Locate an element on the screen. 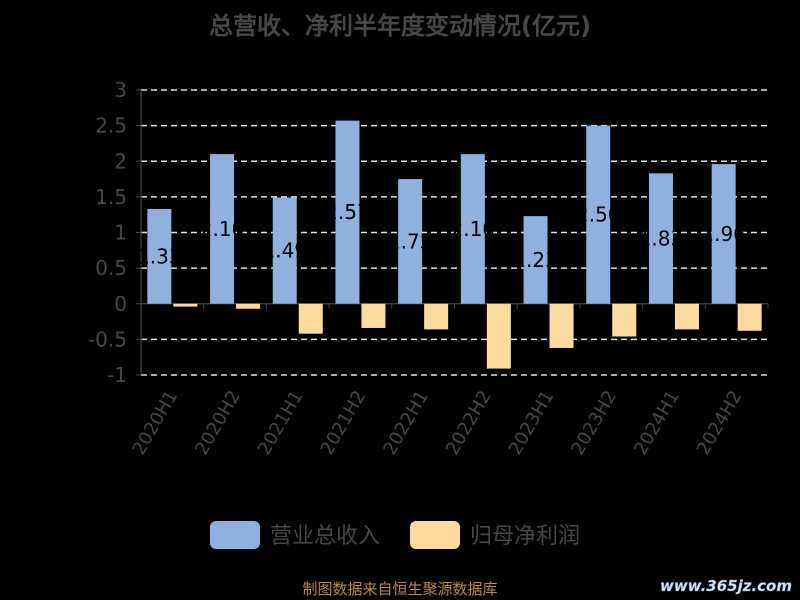  data-labels: 1.33 2.10 1.49 2.57 1.75 2.10 1.23 2.50 1.83 1.96 is located at coordinates (441, 236).